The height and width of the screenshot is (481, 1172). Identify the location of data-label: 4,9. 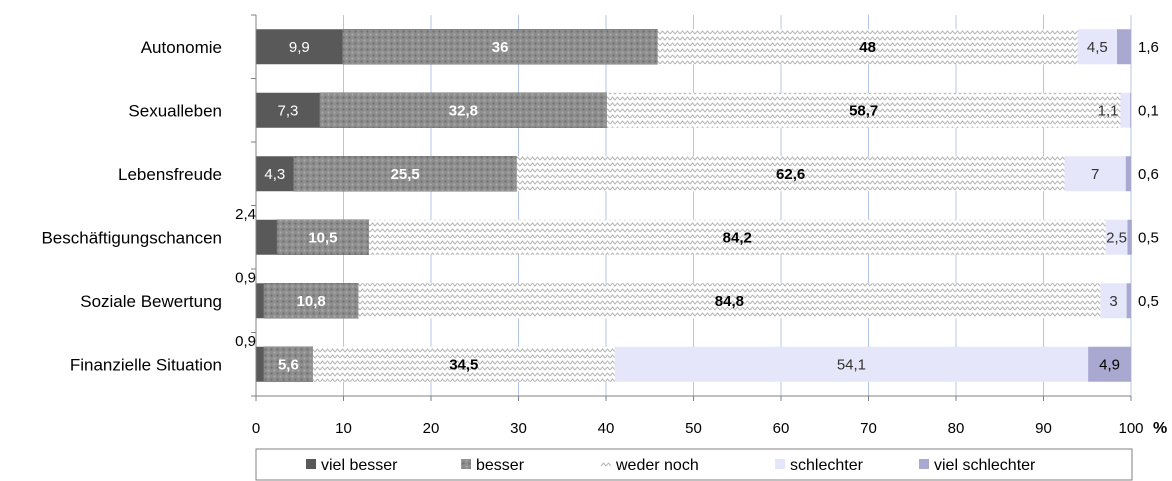
(1109, 364).